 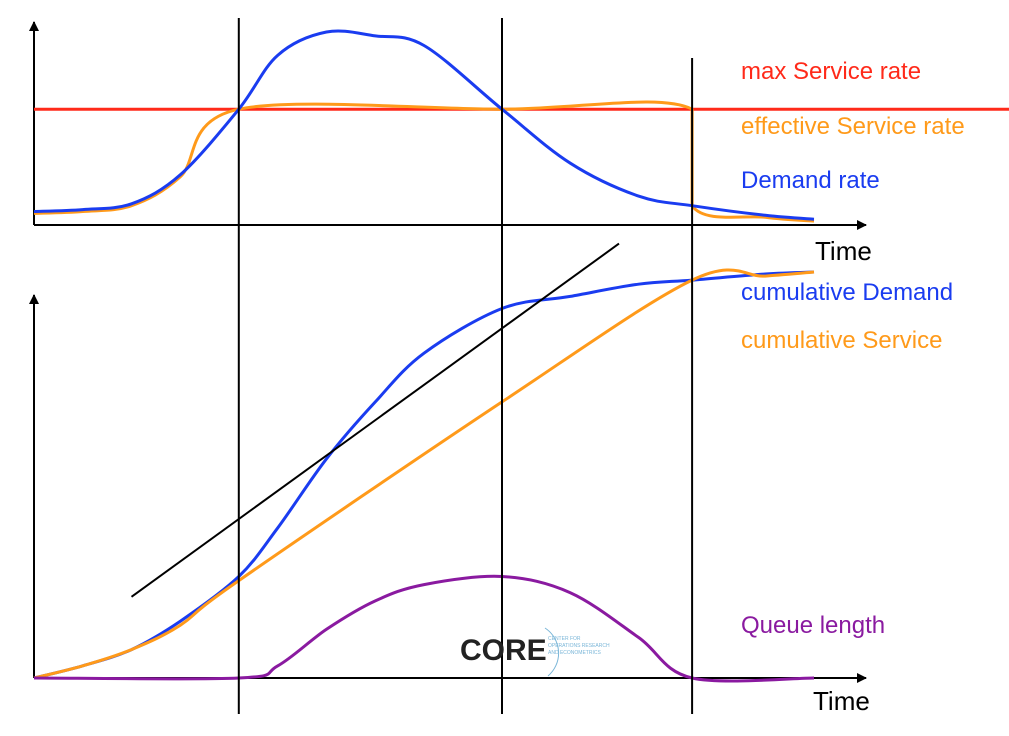 What do you see at coordinates (503, 650) in the screenshot?
I see `core-logo-word: CORE` at bounding box center [503, 650].